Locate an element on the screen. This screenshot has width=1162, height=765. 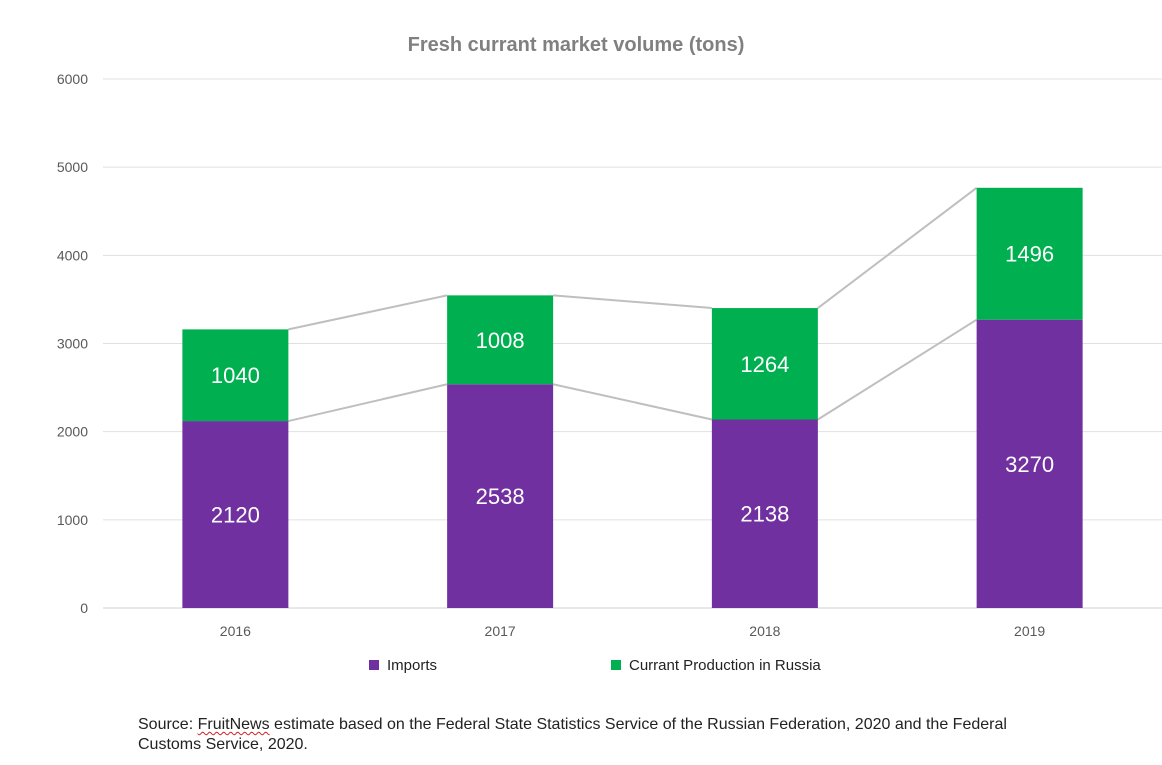
data-label: 1040 is located at coordinates (235, 375).